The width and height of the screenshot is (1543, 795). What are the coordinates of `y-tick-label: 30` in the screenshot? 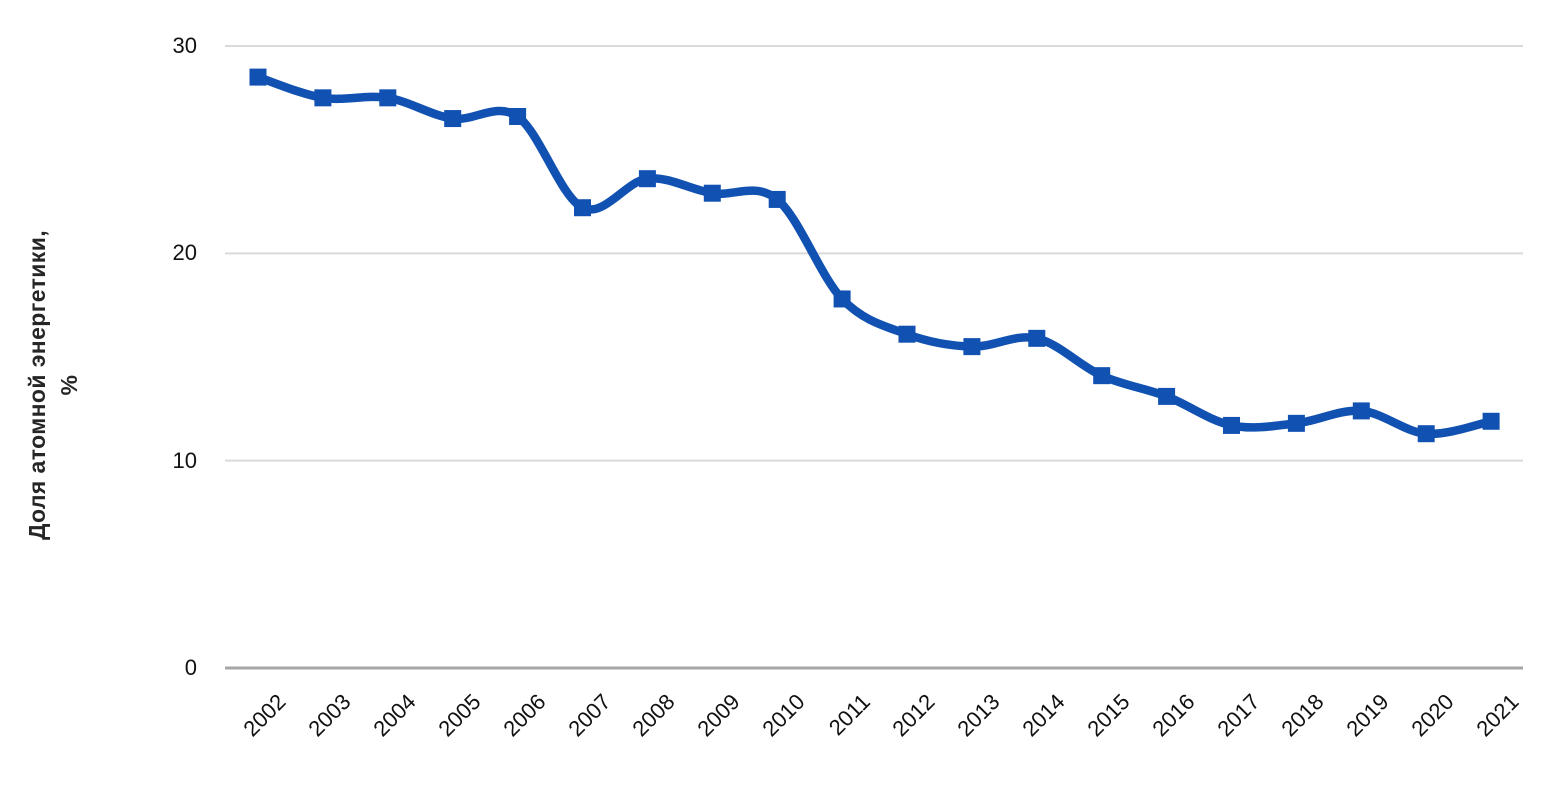 It's located at (184, 45).